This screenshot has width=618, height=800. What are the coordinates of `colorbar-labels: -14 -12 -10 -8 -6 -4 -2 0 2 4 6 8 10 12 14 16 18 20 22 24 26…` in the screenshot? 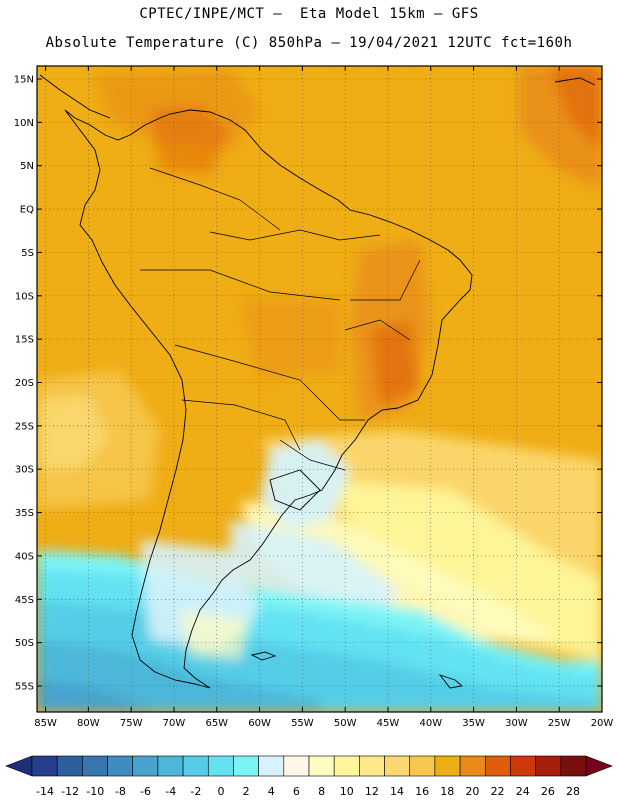 It's located at (308, 791).